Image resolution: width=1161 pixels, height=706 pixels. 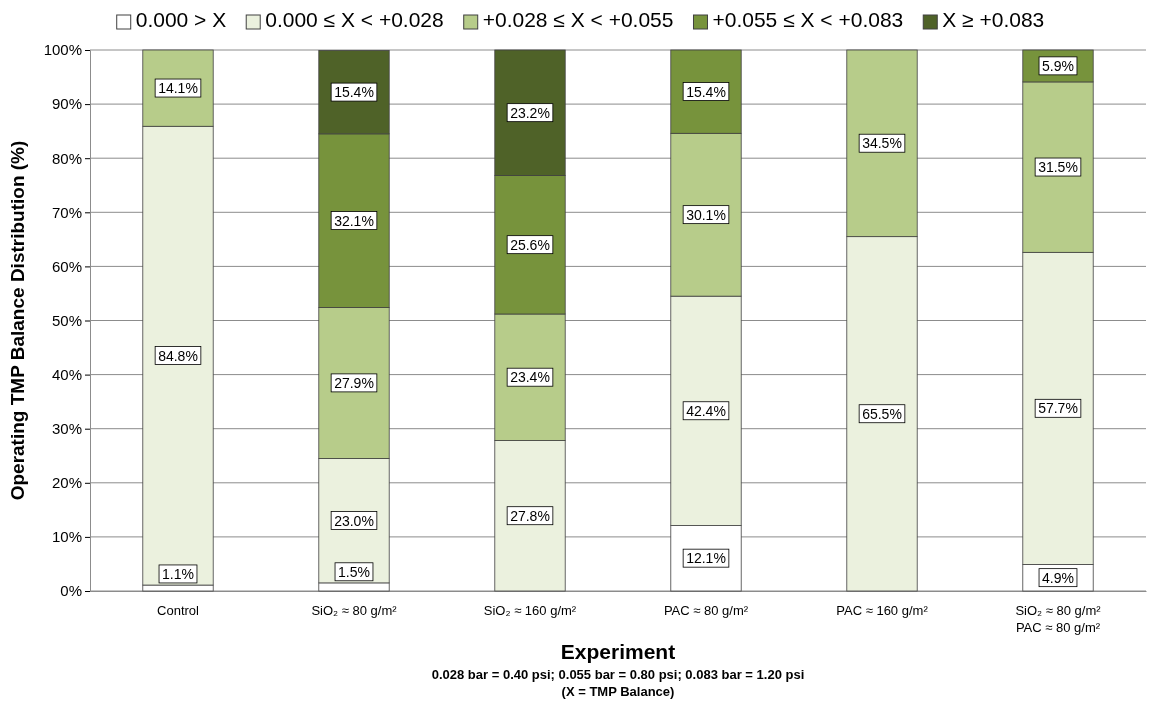 What do you see at coordinates (354, 571) in the screenshot?
I see `data-label: 1.5%` at bounding box center [354, 571].